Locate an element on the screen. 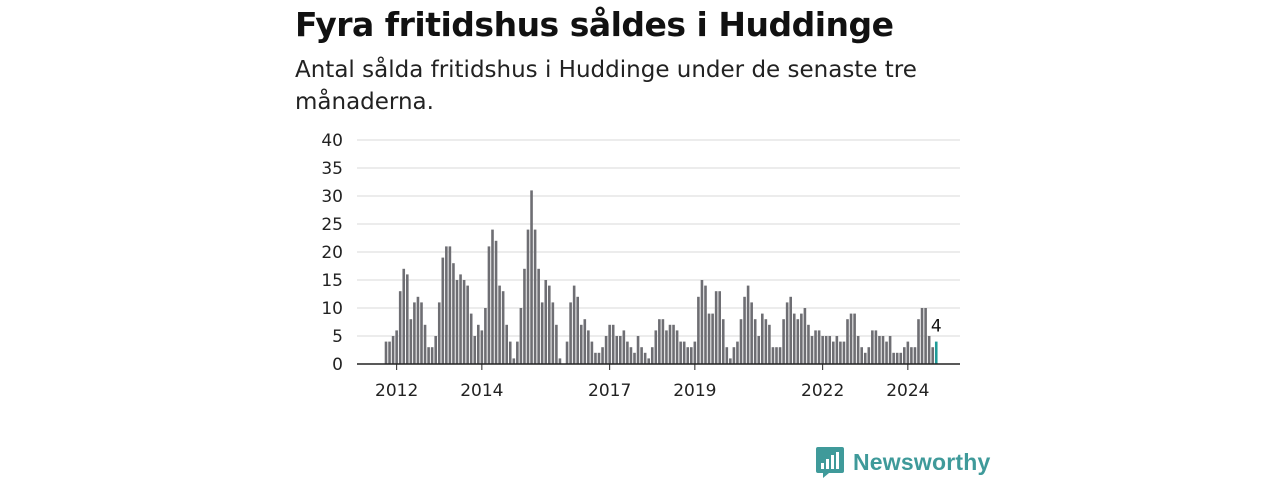 This screenshot has height=480, width=1280. y-tick-label: 20 is located at coordinates (332, 253).